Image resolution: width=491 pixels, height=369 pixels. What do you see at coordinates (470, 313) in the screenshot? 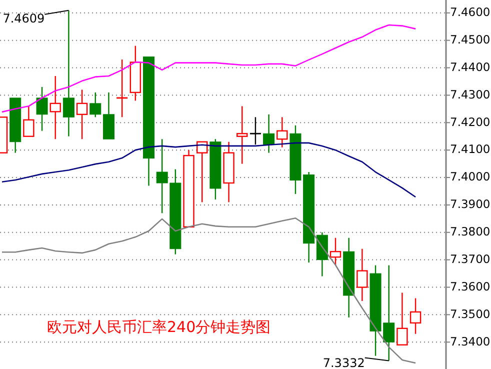
I see `y-tick-label: 7.3500` at bounding box center [470, 313].